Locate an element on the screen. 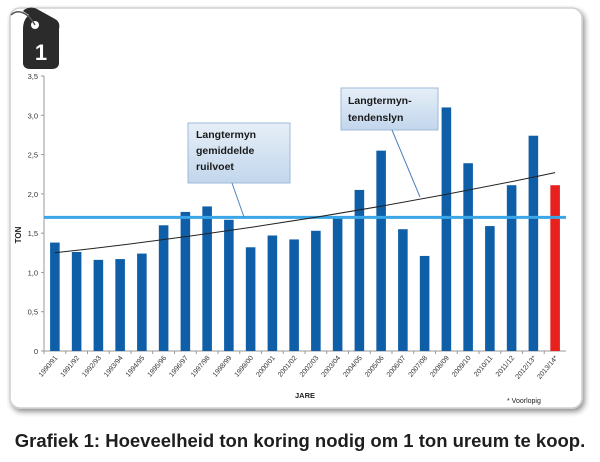 Image resolution: width=600 pixels, height=462 pixels. callout-average-pointer is located at coordinates (238, 200).